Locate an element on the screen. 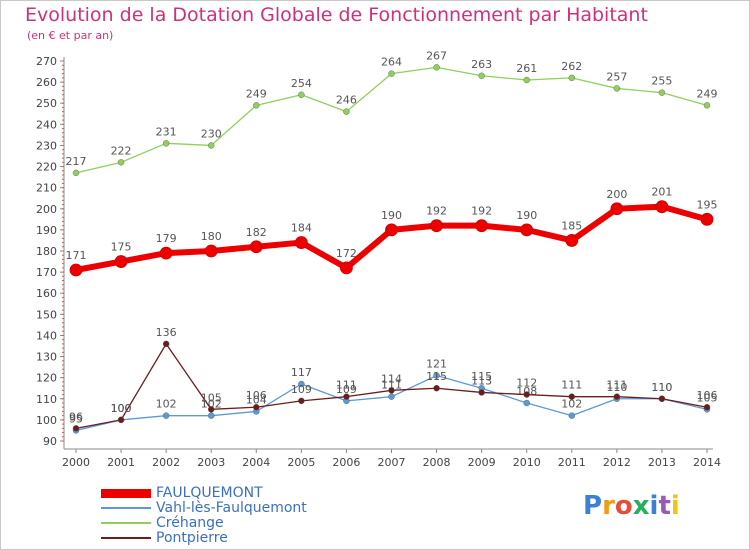 The width and height of the screenshot is (750, 550). data-label: 115 is located at coordinates (481, 376).